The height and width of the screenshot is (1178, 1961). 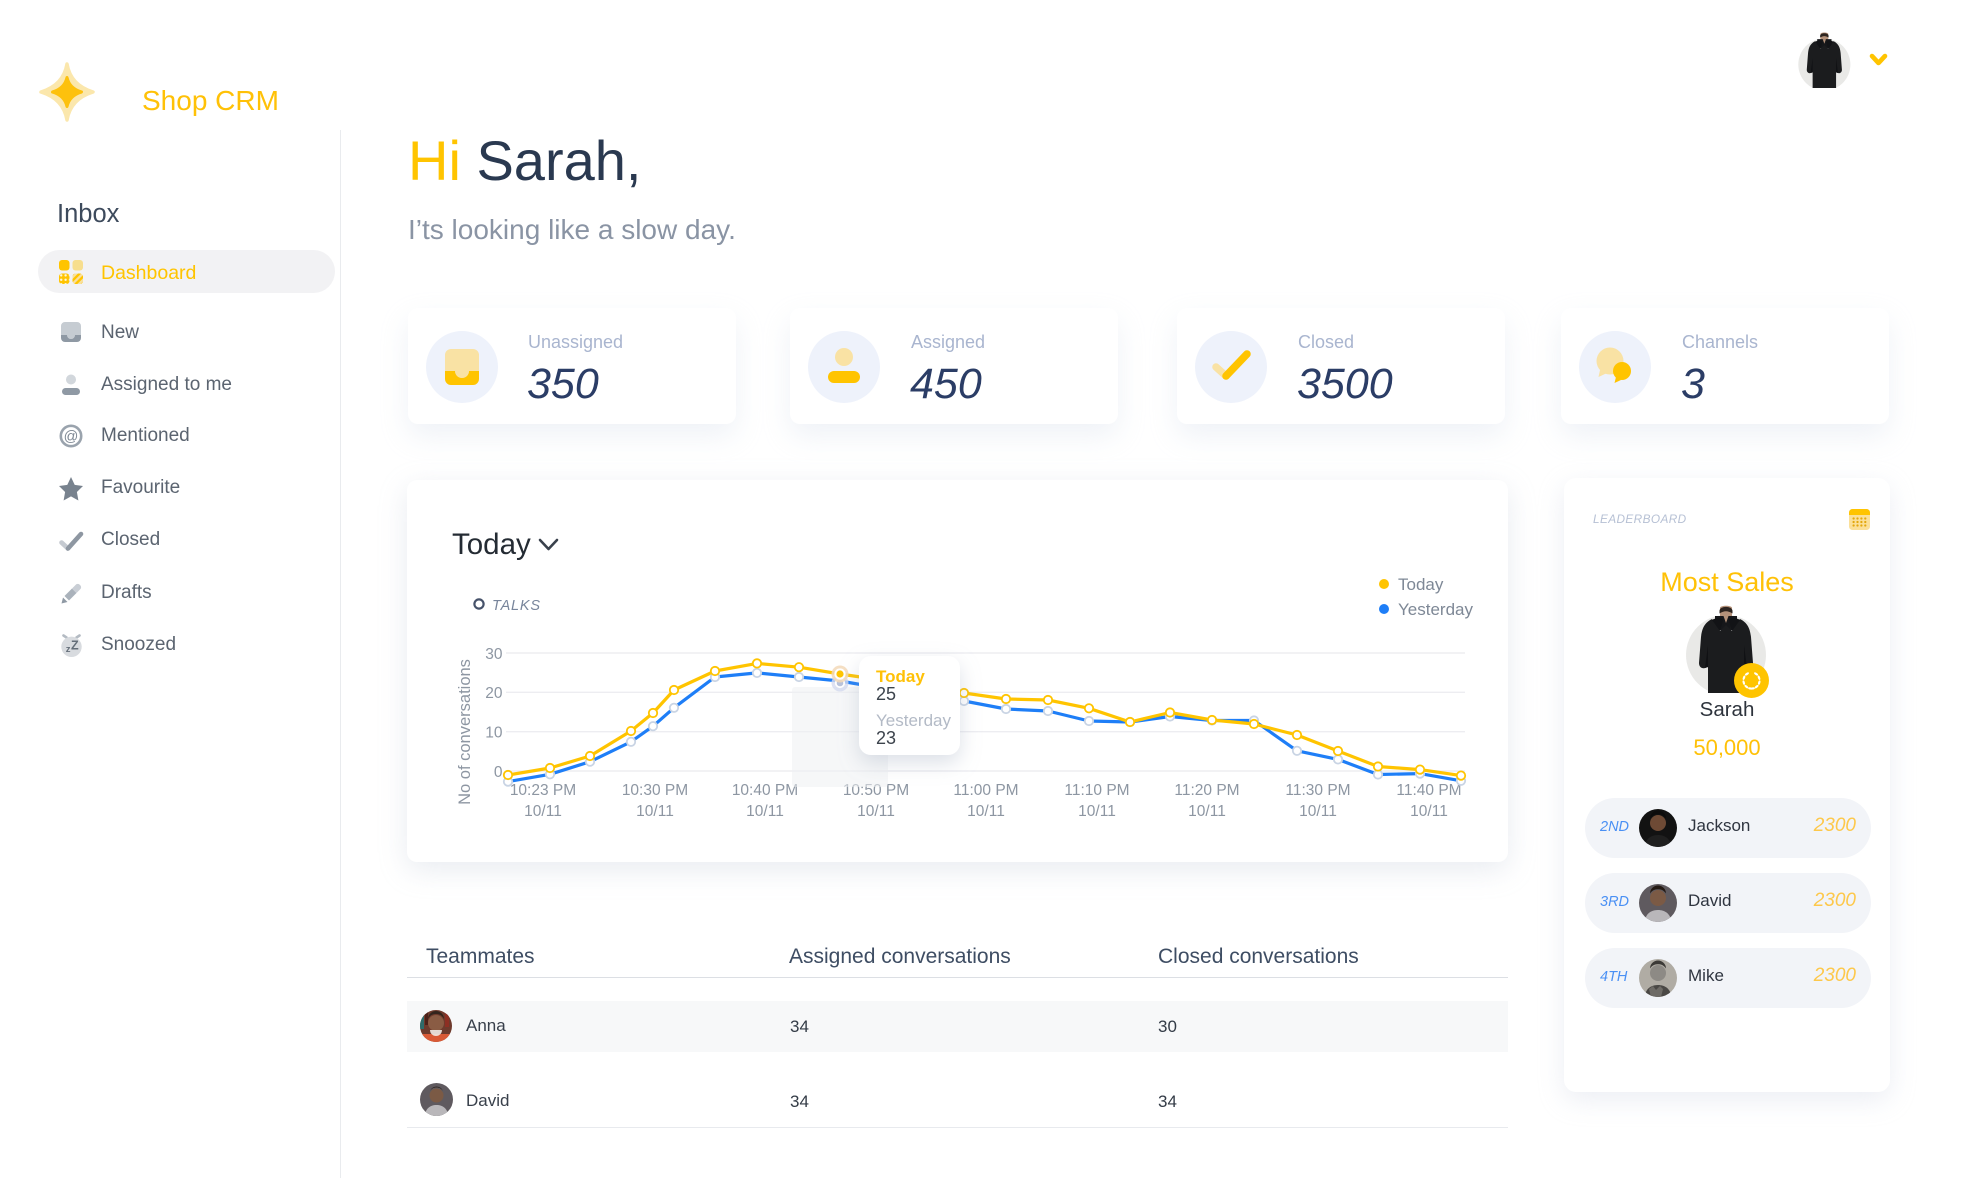 What do you see at coordinates (494, 733) in the screenshot?
I see `svg-text: 10` at bounding box center [494, 733].